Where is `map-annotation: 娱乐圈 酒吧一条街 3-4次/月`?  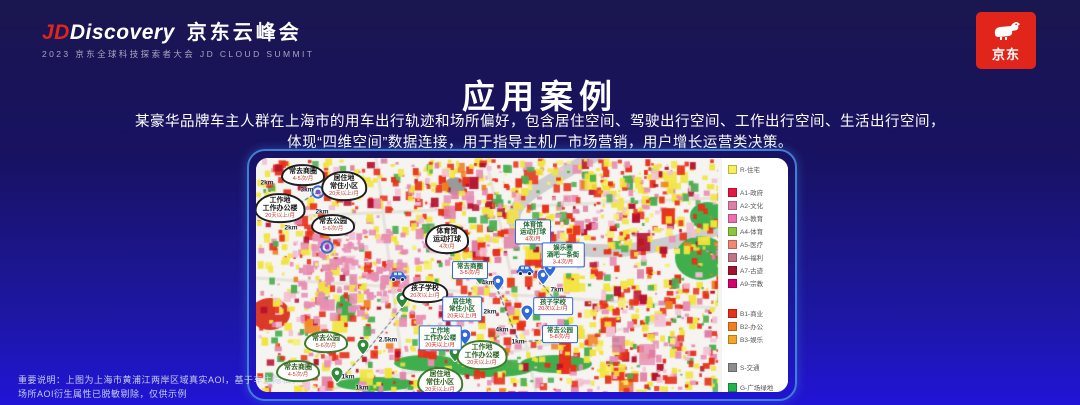
map-annotation: 娱乐圈 酒吧一条街 3-4次/月 is located at coordinates (563, 255).